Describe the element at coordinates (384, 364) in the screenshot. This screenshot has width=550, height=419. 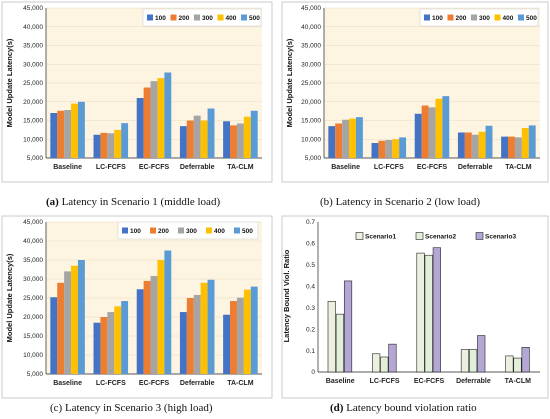
I see `bar-lc-fcfs-scenario2` at that location.